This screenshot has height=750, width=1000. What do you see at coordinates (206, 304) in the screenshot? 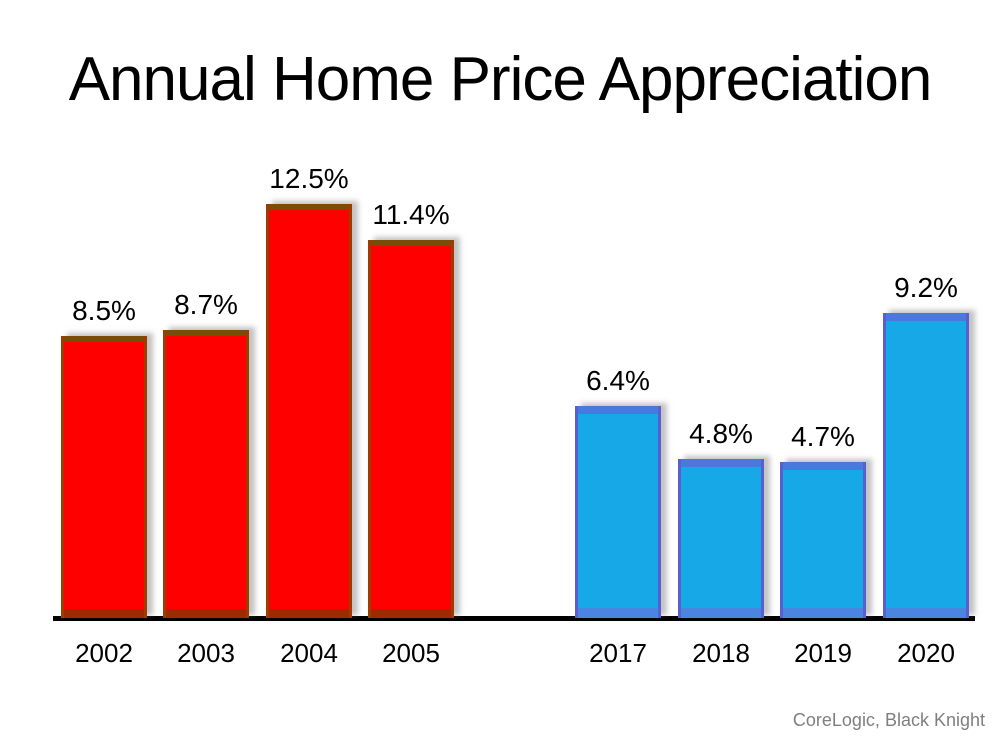
I see `value-label-2003: 8.7%` at bounding box center [206, 304].